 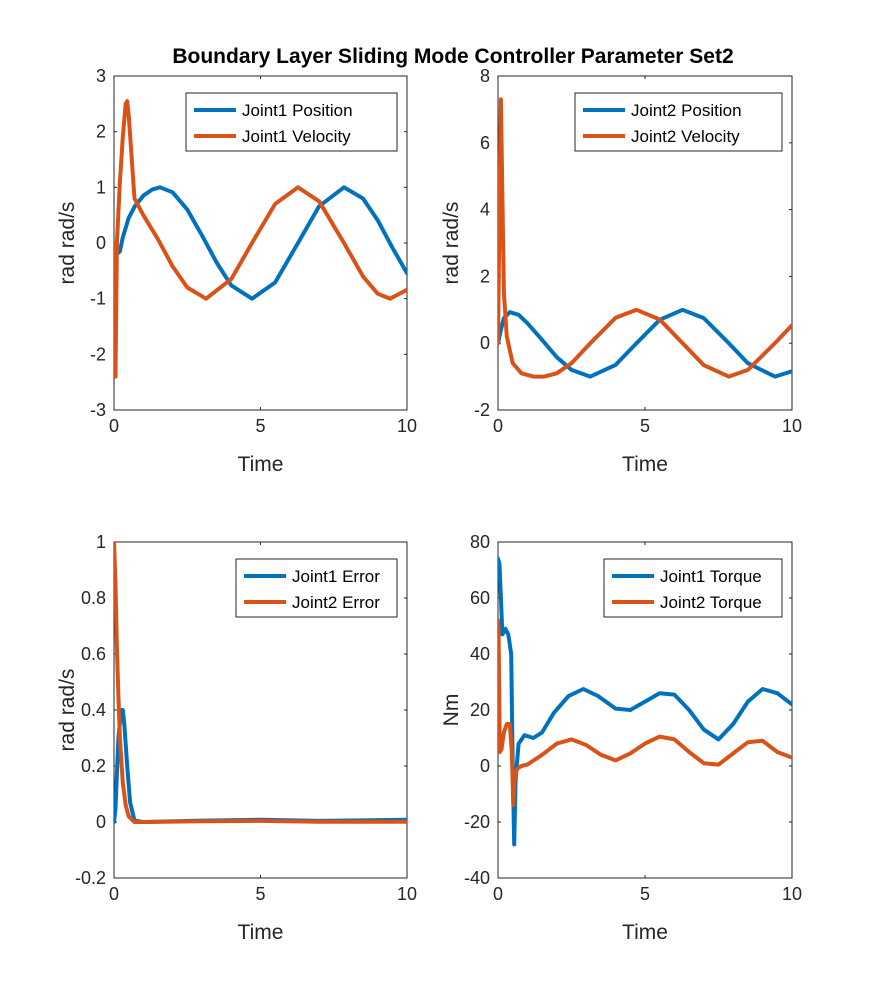 What do you see at coordinates (260, 243) in the screenshot?
I see `series-line-joint1-position` at bounding box center [260, 243].